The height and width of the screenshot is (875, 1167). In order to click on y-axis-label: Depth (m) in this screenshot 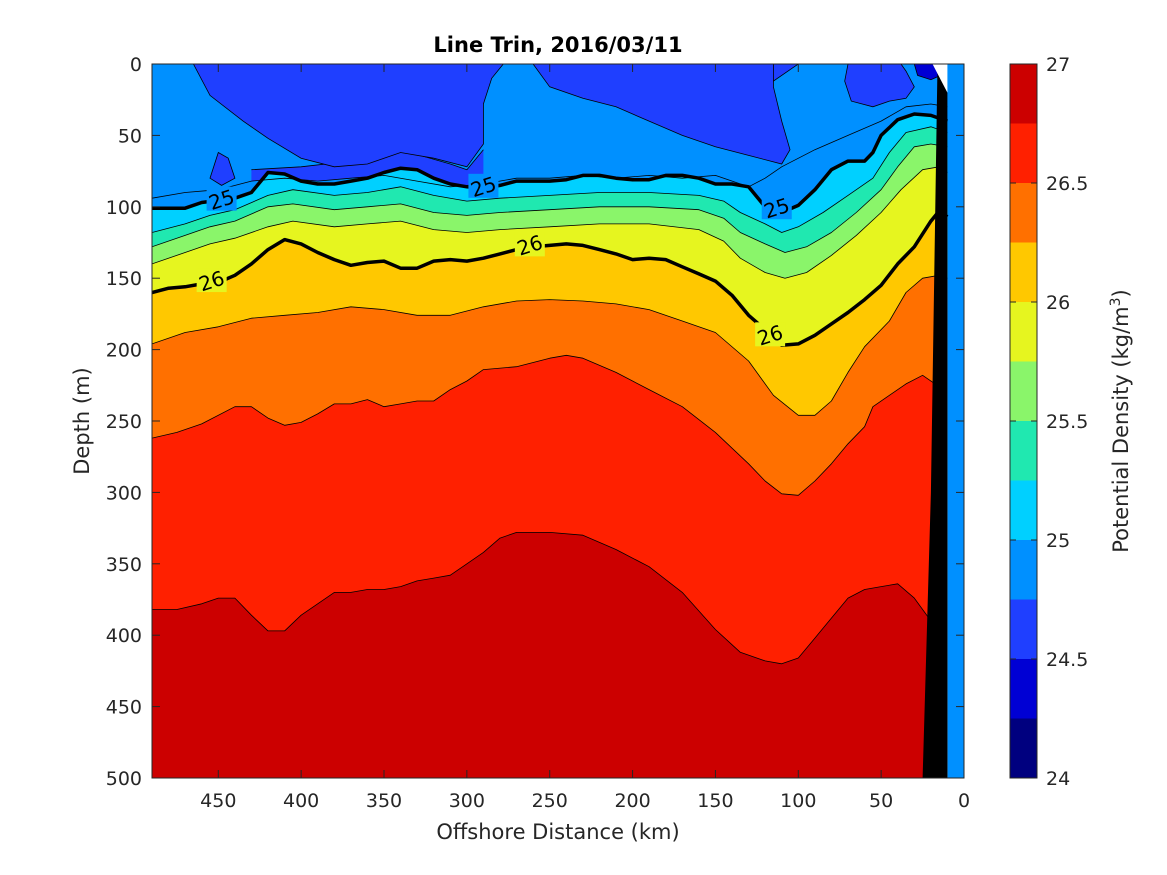, I will do `click(82, 420)`.